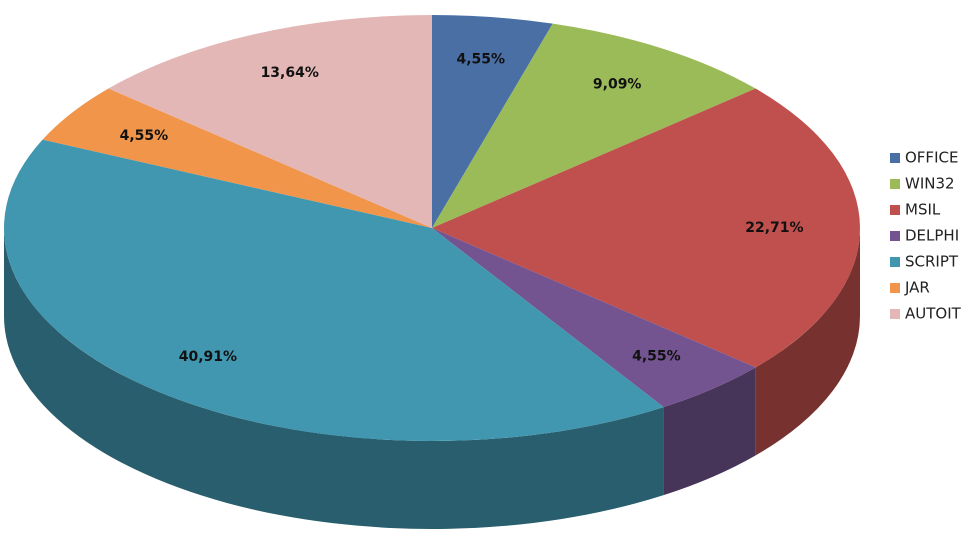 The image size is (978, 537). I want to click on legend-label: WIN32, so click(930, 184).